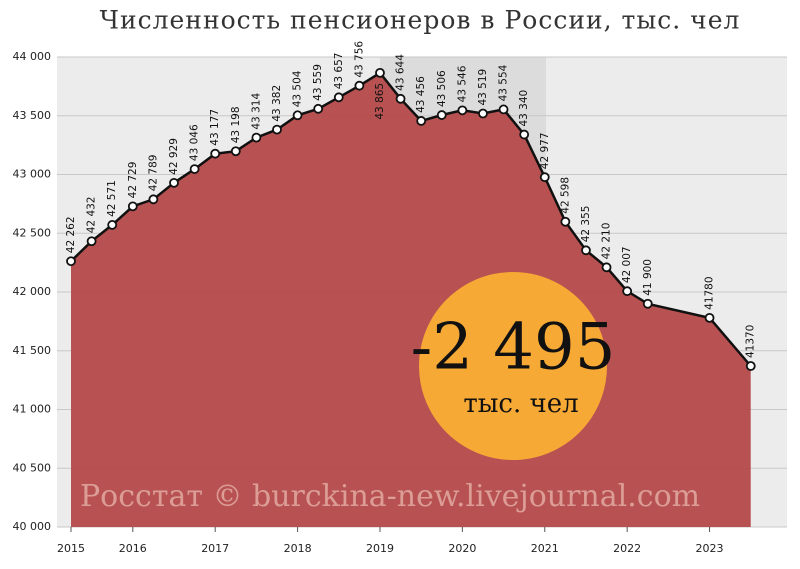  I want to click on value-label: 41 900, so click(648, 277).